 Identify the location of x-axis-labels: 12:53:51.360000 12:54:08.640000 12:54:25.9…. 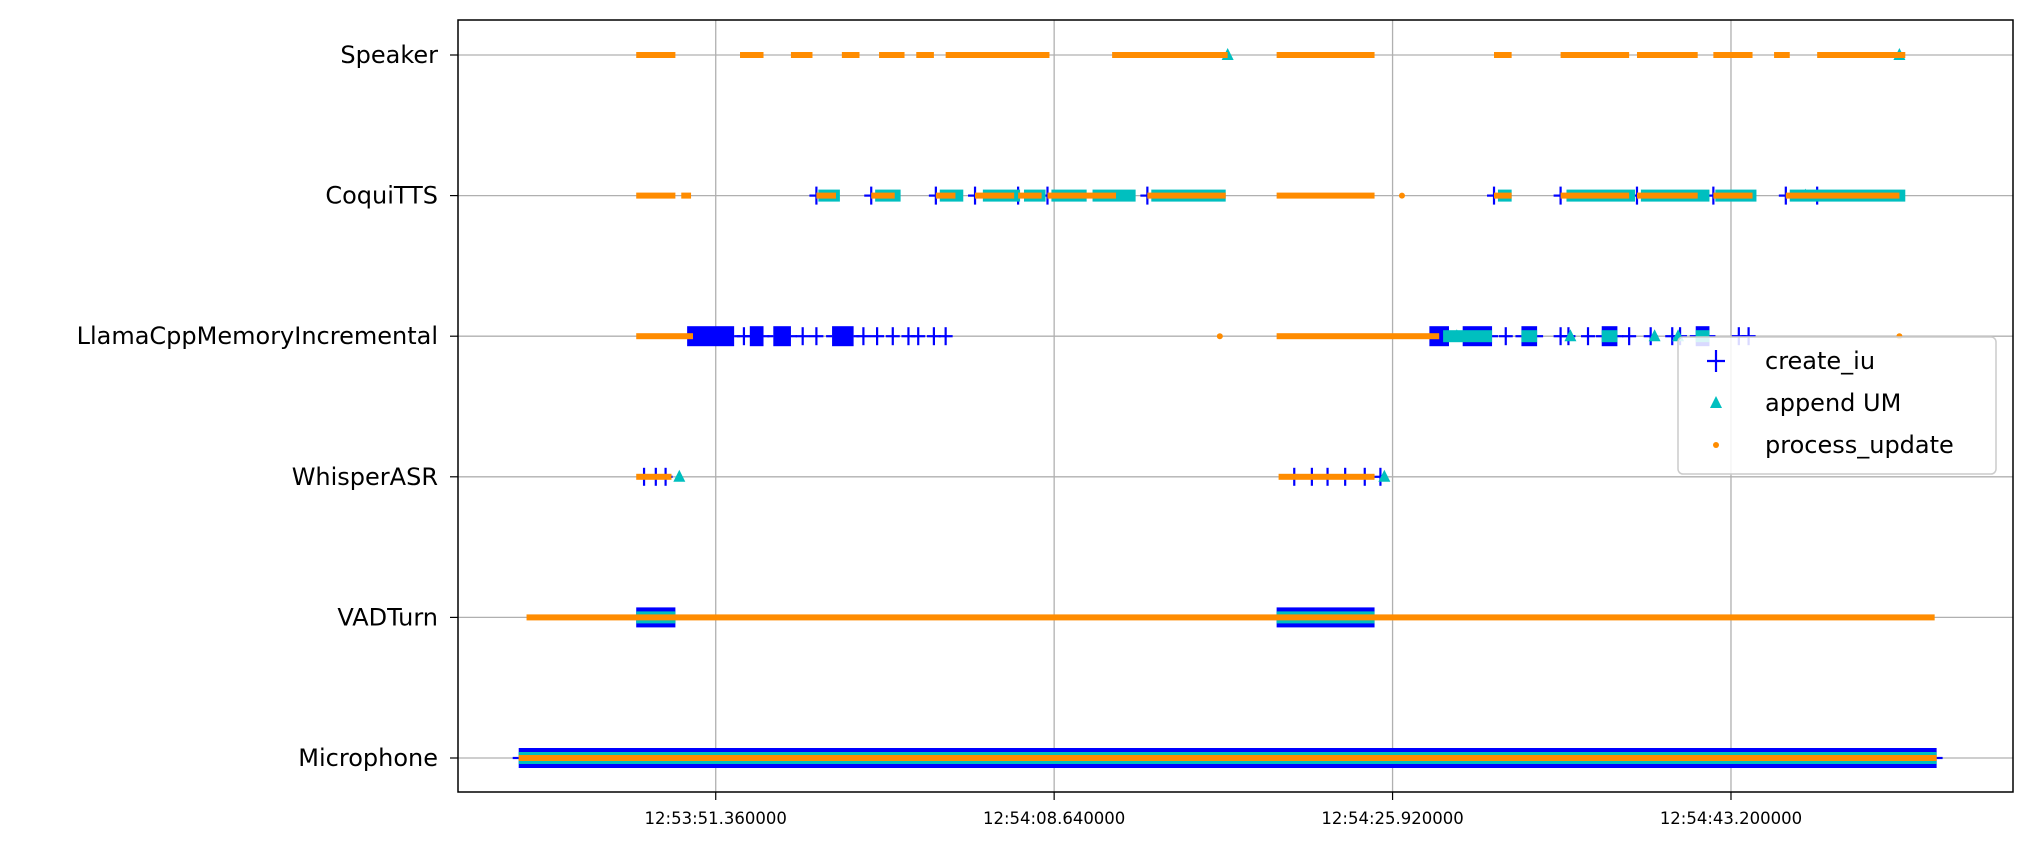
(1223, 810).